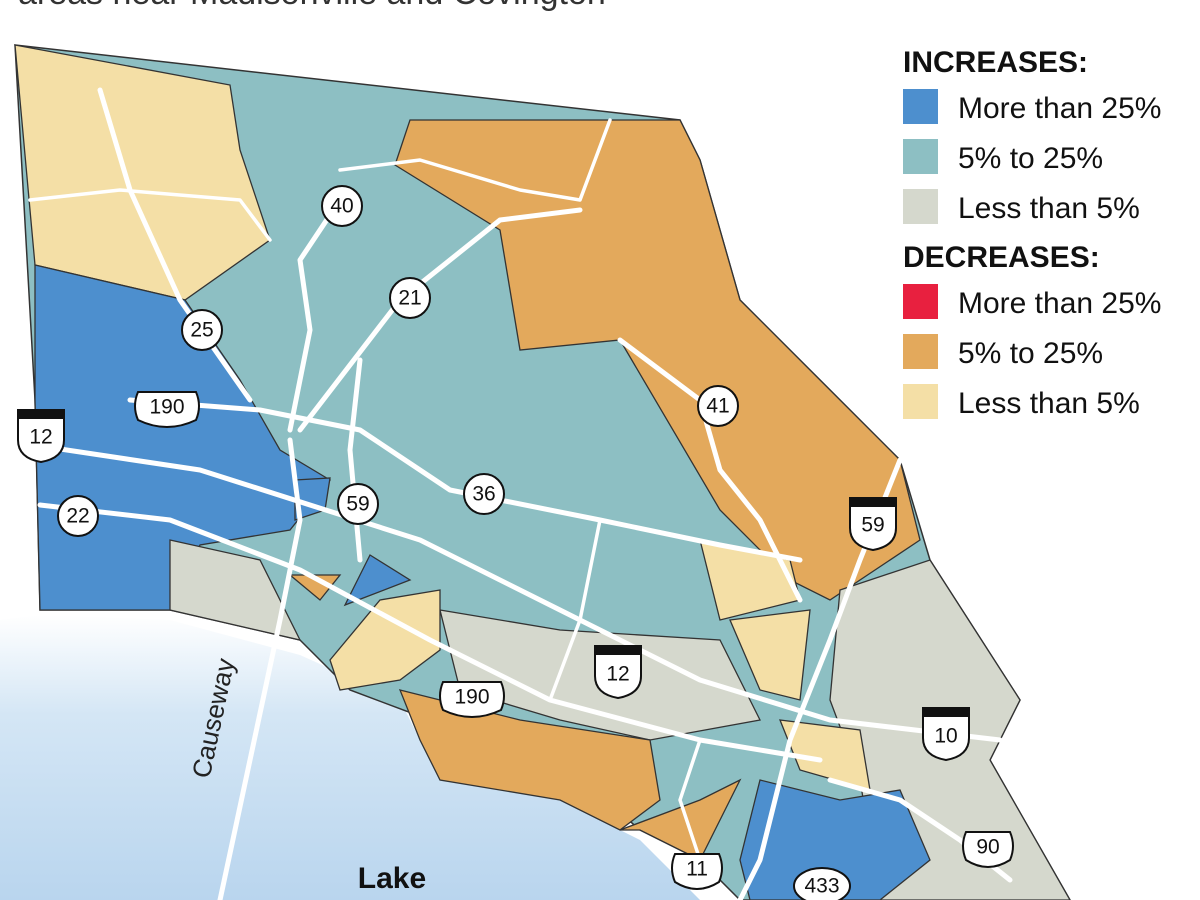  Describe the element at coordinates (995, 62) in the screenshot. I see `legend-heading: INCREASES:` at that location.